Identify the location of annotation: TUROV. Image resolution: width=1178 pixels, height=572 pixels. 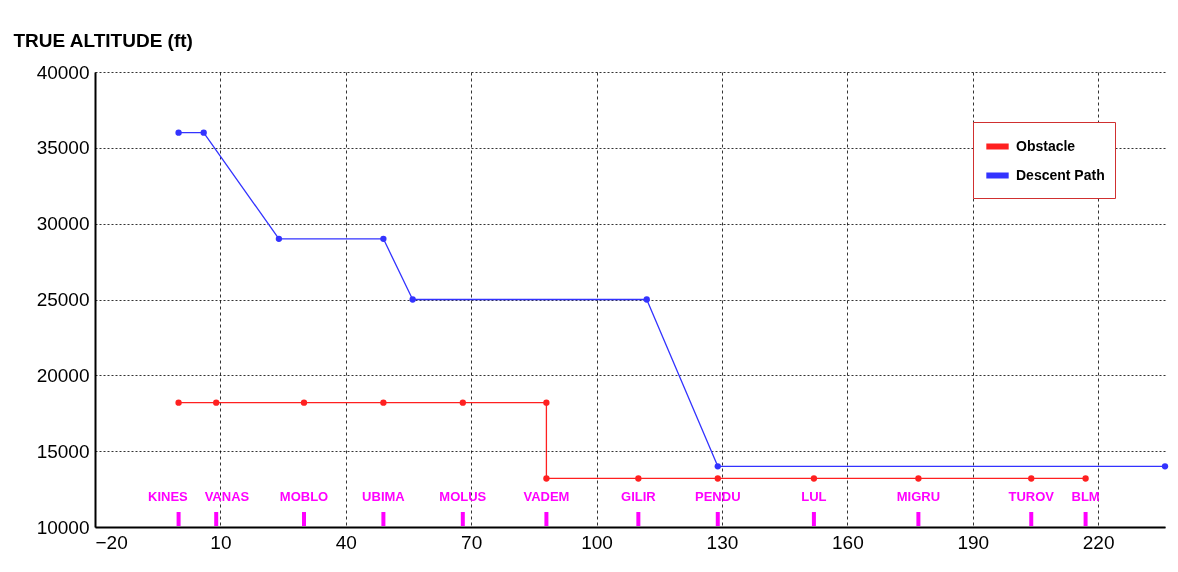
(1031, 496).